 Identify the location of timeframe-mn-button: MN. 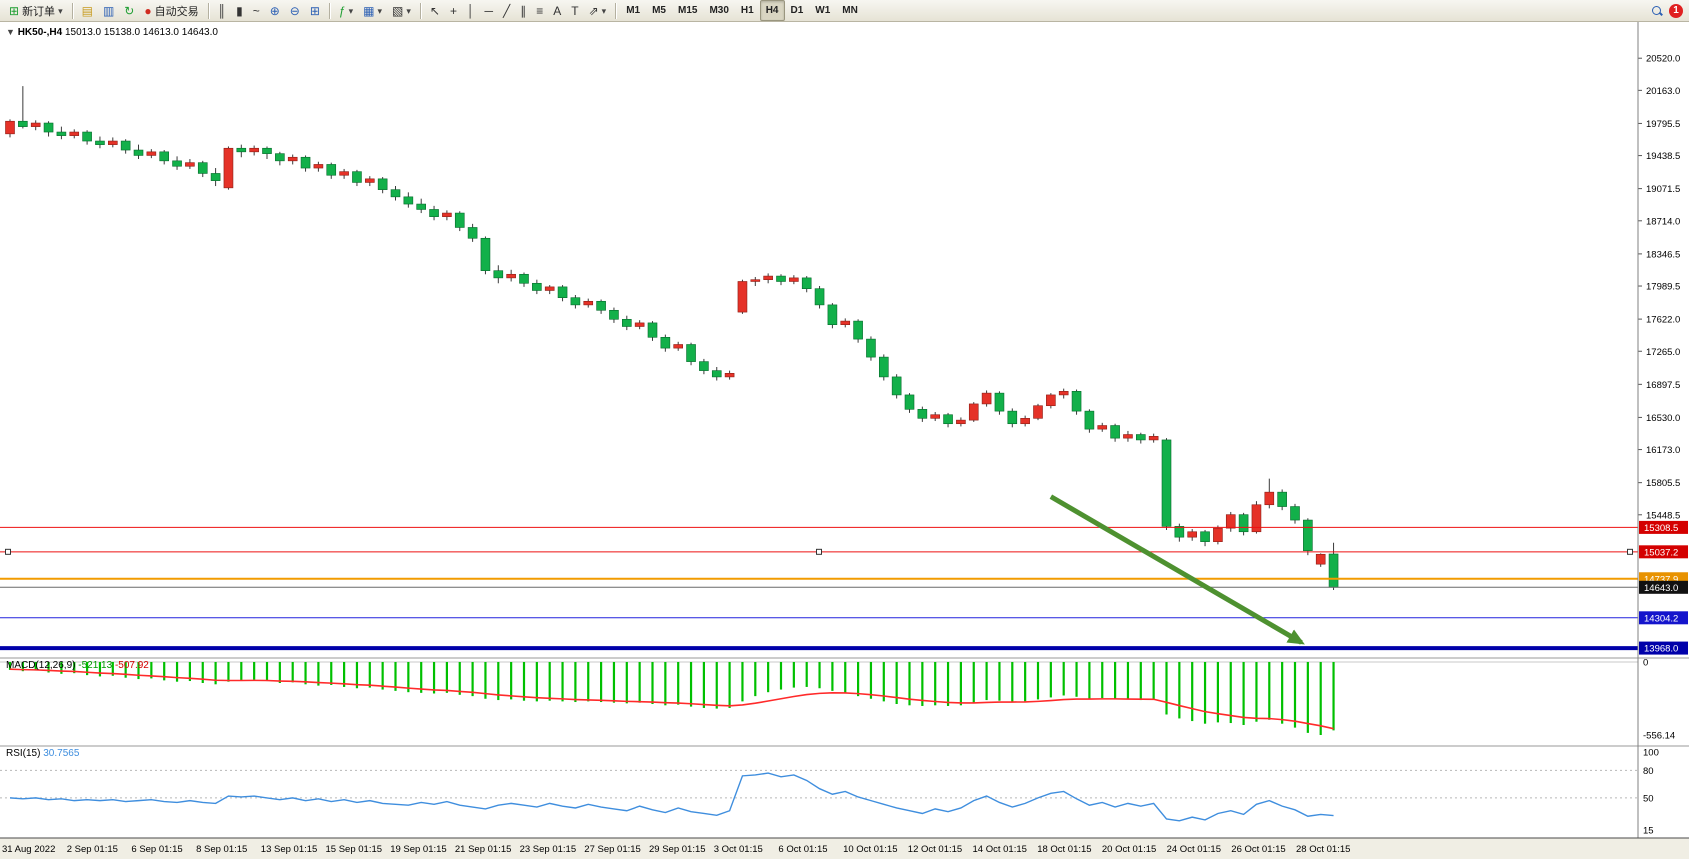
(850, 10).